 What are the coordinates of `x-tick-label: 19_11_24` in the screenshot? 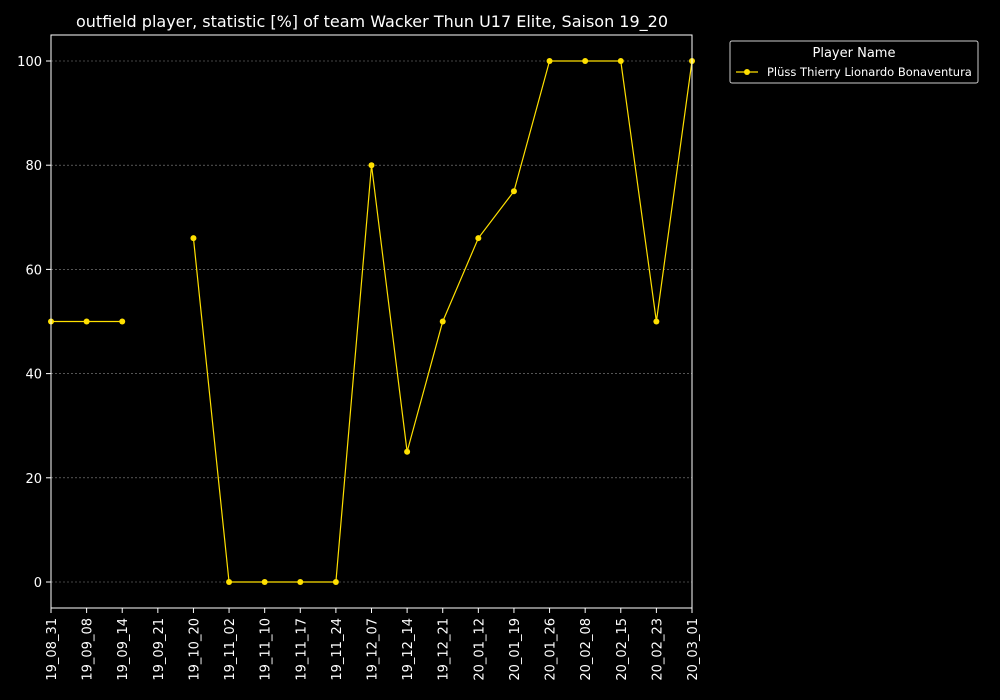 It's located at (337, 649).